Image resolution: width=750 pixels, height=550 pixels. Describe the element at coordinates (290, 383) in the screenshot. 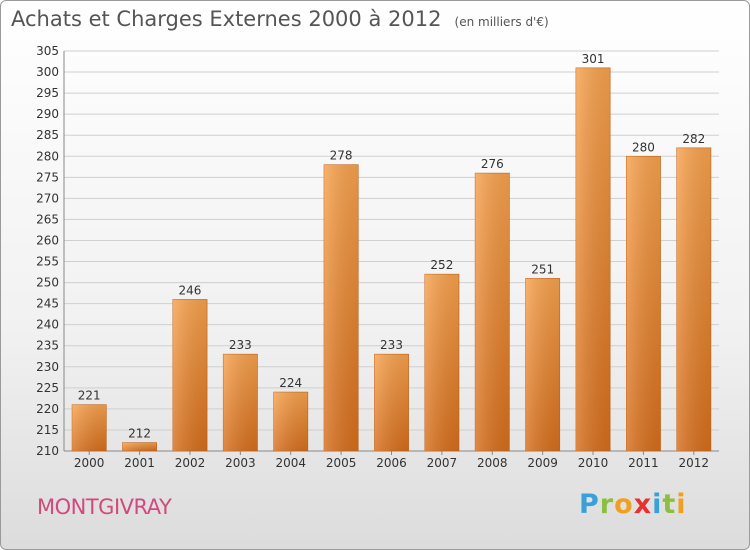

I see `value-label: 224` at that location.